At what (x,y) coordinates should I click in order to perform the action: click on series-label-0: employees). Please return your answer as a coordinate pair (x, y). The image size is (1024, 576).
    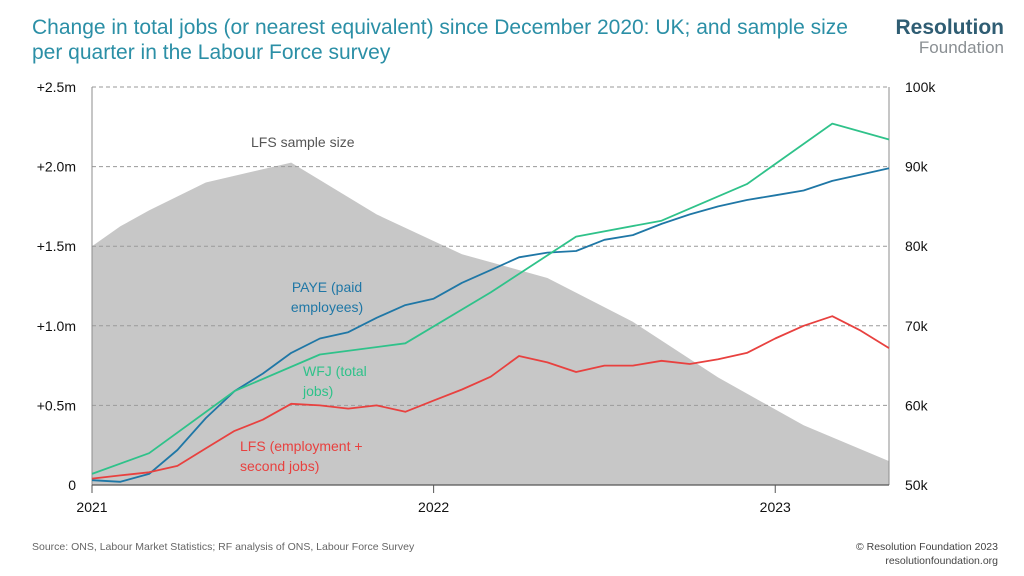
    Looking at the image, I should click on (327, 307).